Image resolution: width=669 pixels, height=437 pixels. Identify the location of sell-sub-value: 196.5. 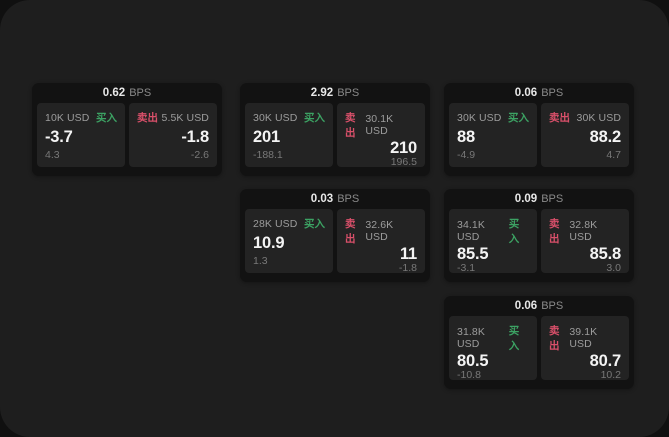
(403, 161).